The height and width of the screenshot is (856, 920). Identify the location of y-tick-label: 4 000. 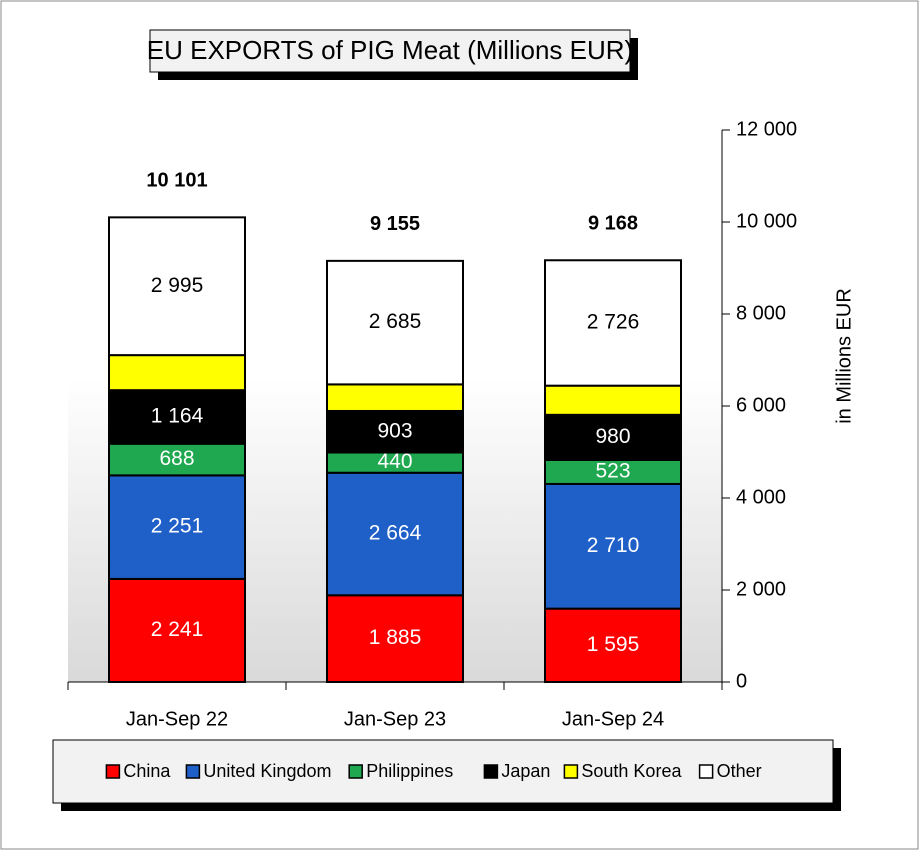
(761, 497).